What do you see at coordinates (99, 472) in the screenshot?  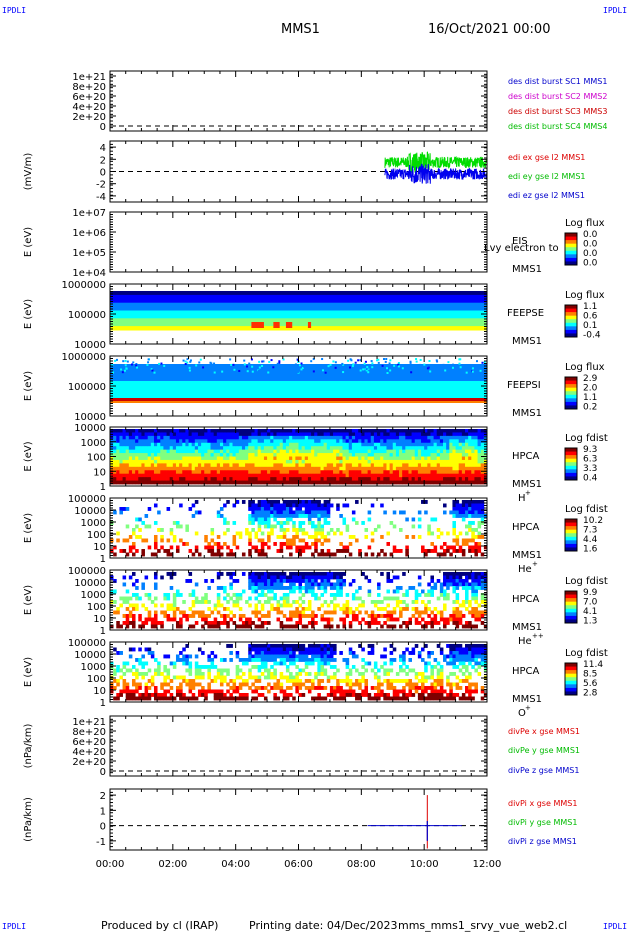 I see `y-tick-label: 10` at bounding box center [99, 472].